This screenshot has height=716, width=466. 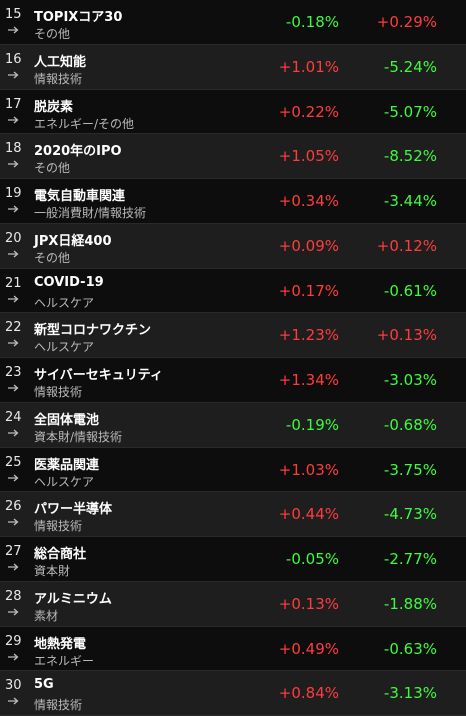 I want to click on change-1: +1.01%, so click(x=308, y=66).